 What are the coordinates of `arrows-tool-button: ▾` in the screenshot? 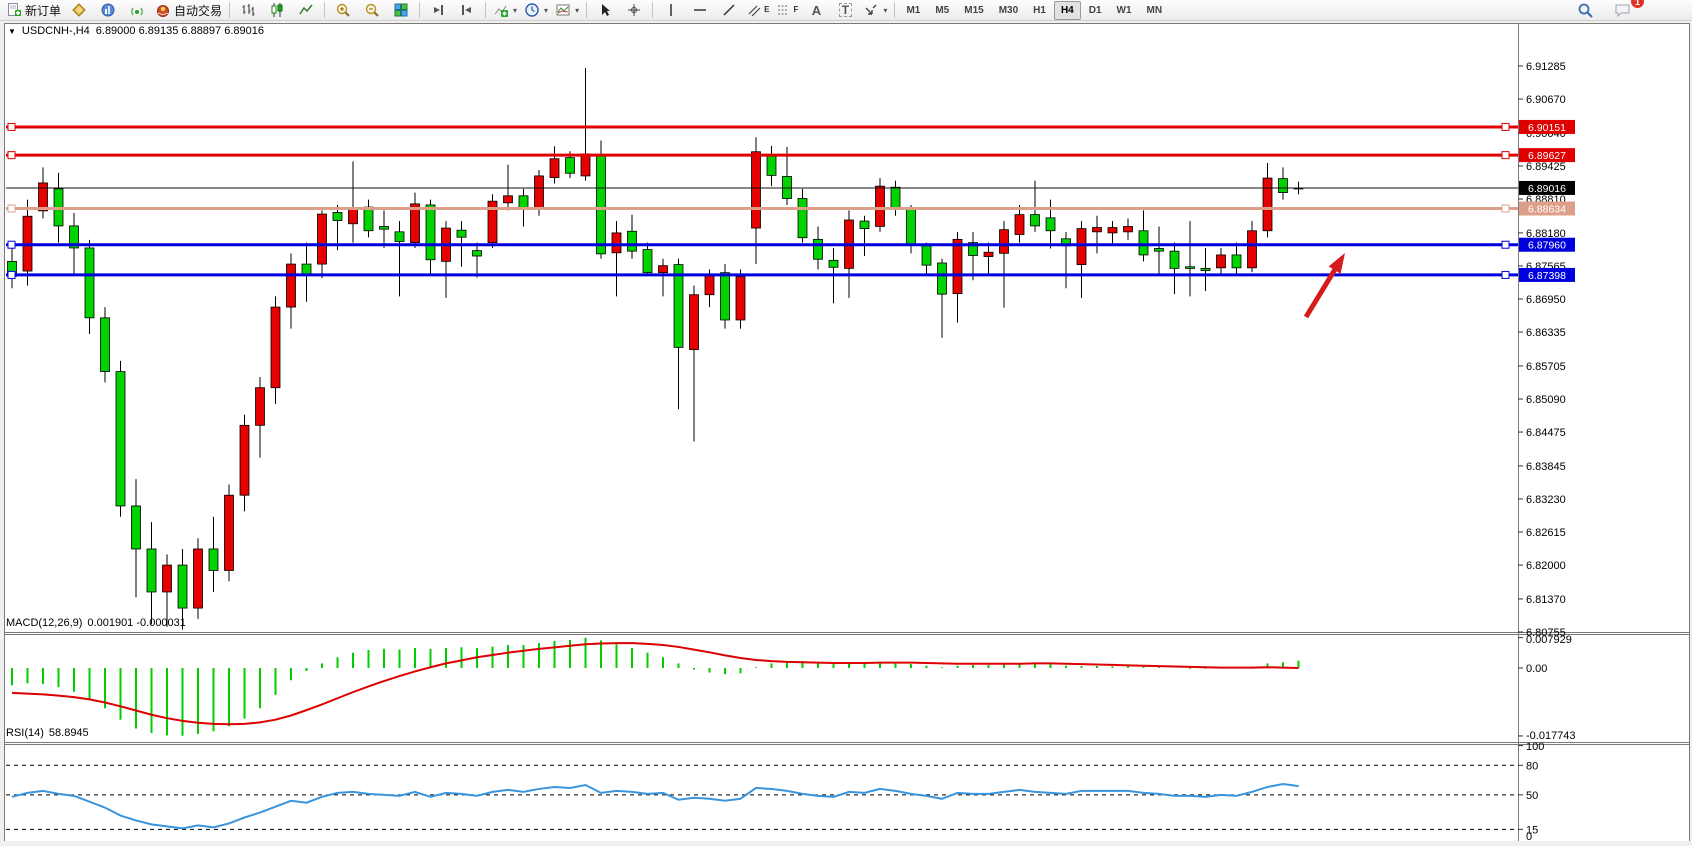 It's located at (875, 10).